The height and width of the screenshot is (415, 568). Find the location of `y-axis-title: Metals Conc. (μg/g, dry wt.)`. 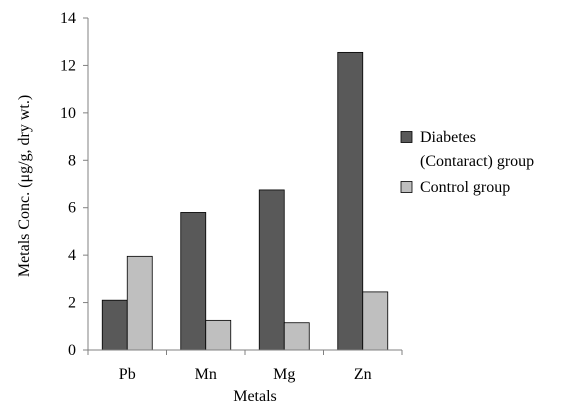

y-axis-title: Metals Conc. (μg/g, dry wt.) is located at coordinates (24, 186).